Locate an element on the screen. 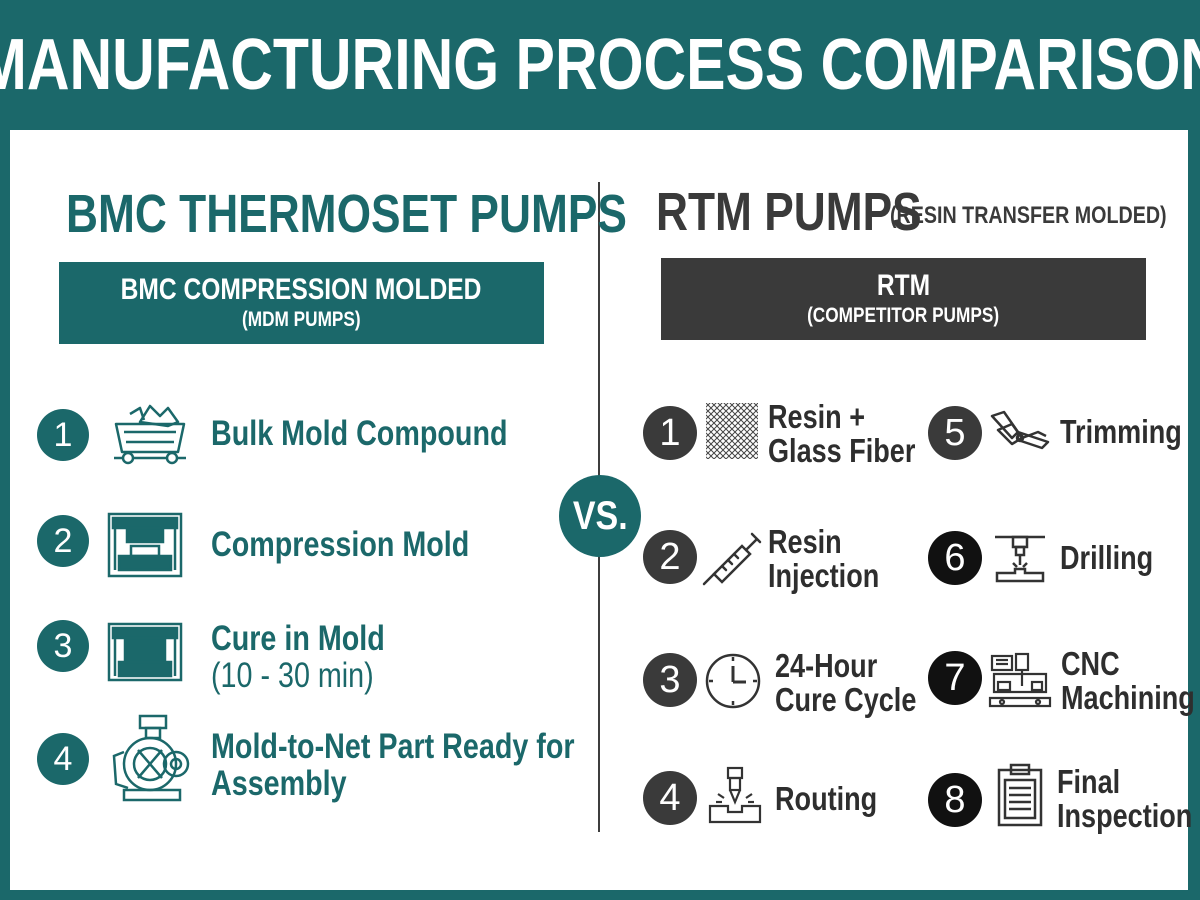 This screenshot has height=900, width=1200. trimming-shears-icon is located at coordinates (1020, 430).